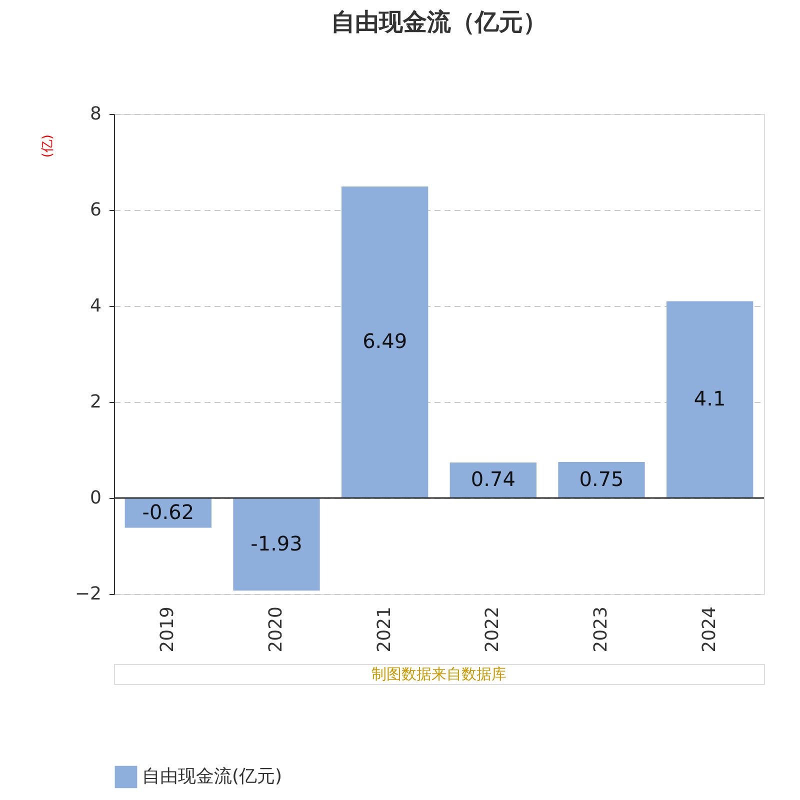 The height and width of the screenshot is (800, 800). I want to click on x-tick-label: 2021, so click(384, 629).